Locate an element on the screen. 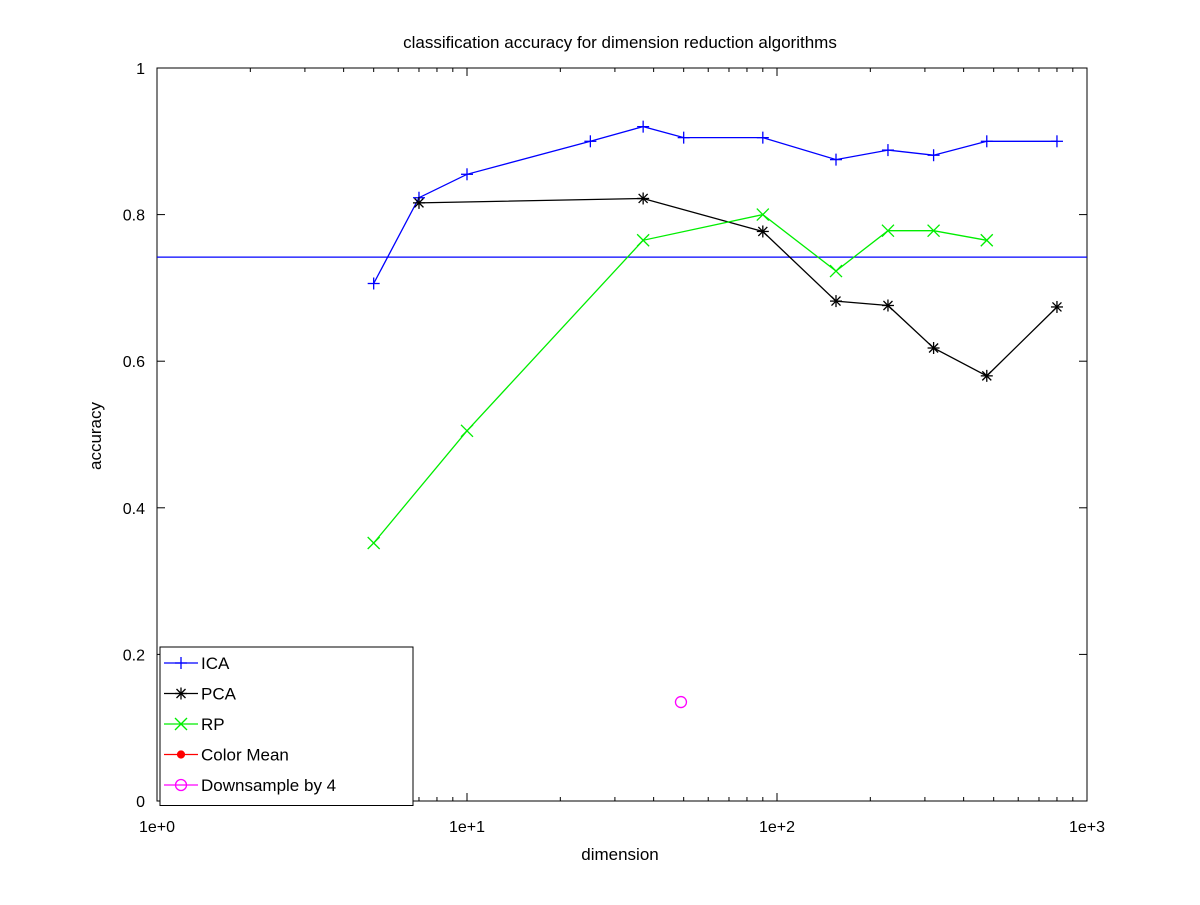  legend-label: ICA is located at coordinates (215, 663).